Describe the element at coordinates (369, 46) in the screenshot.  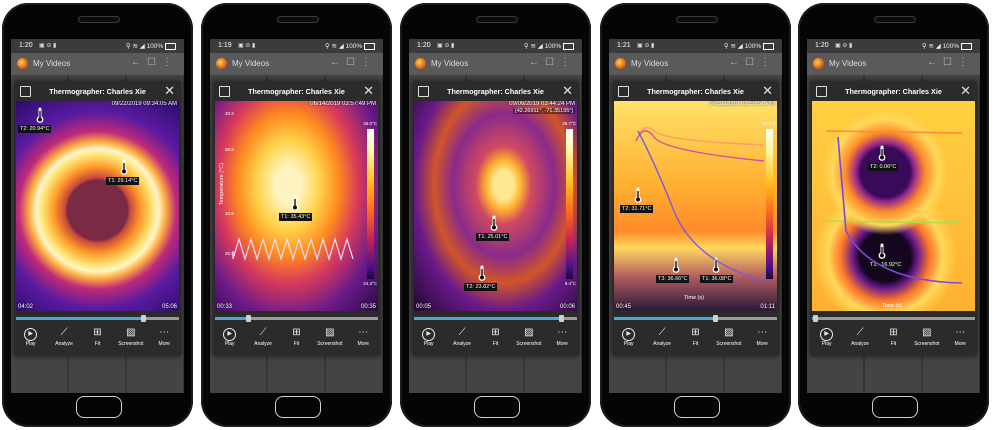
I see `battery-icon` at that location.